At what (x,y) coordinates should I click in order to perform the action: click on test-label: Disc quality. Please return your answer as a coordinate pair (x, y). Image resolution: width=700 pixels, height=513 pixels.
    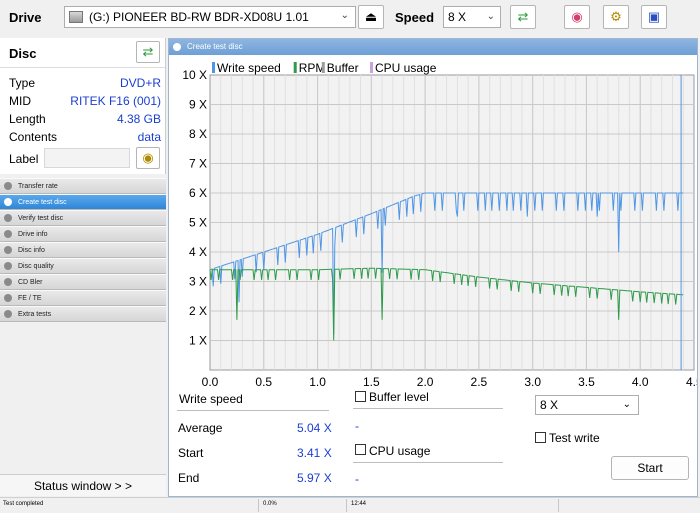
    Looking at the image, I should click on (36, 266).